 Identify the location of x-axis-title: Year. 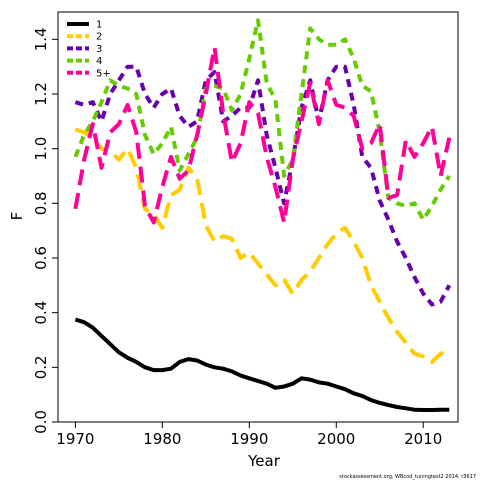
(264, 461).